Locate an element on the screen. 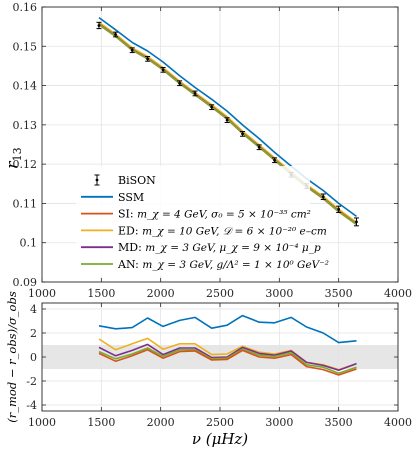  legend-background is located at coordinates (193, 221).